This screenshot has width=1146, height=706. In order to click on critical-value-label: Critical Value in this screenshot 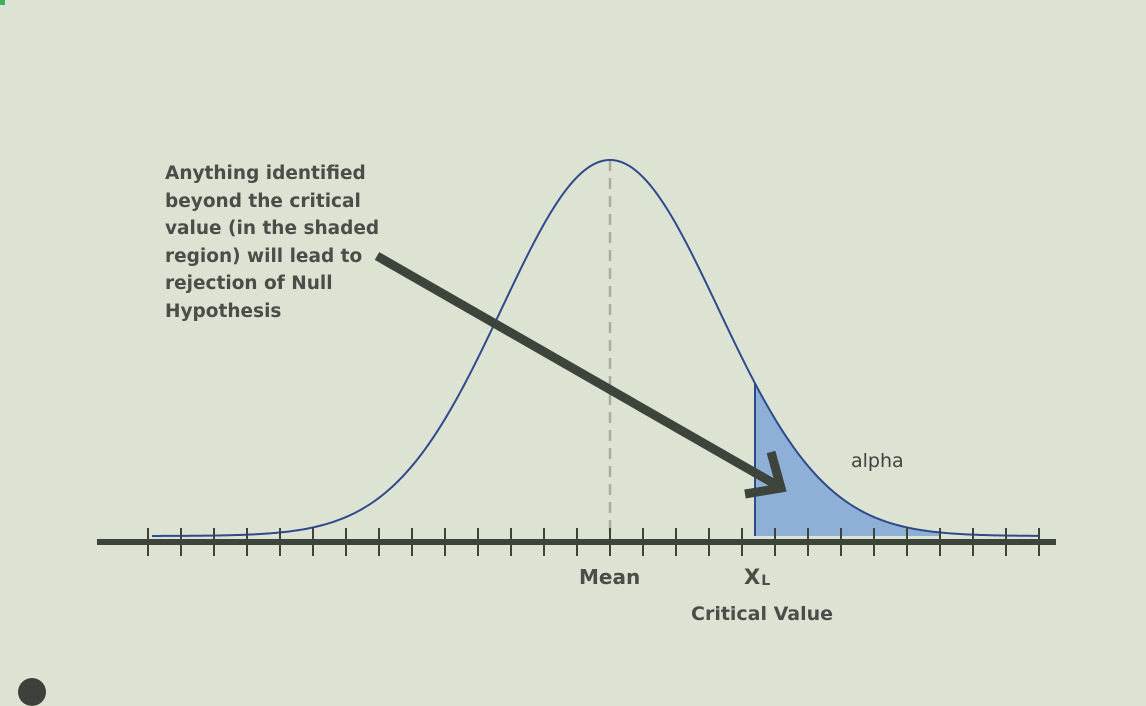, I will do `click(762, 614)`.